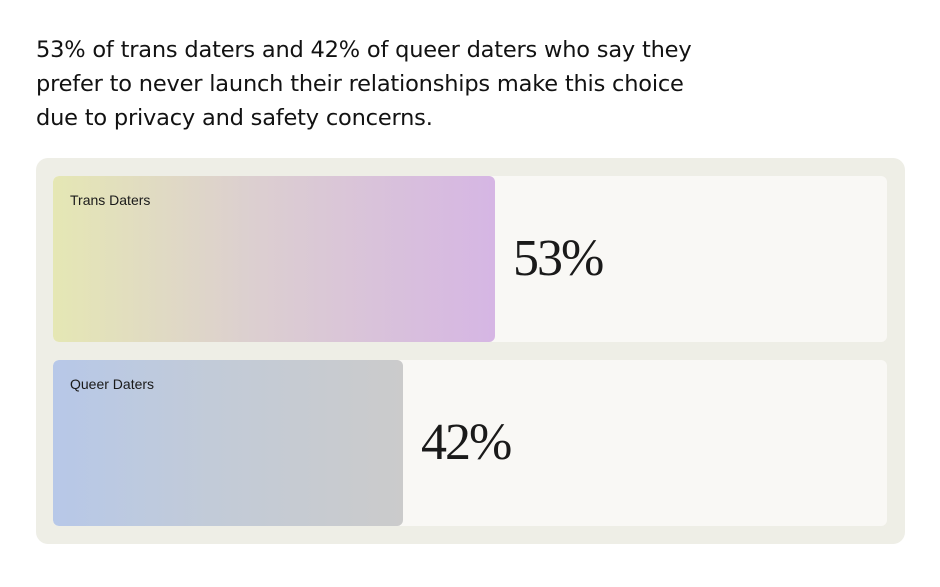 This screenshot has height=587, width=940. Describe the element at coordinates (466, 442) in the screenshot. I see `bar-value-queer: 42%` at that location.